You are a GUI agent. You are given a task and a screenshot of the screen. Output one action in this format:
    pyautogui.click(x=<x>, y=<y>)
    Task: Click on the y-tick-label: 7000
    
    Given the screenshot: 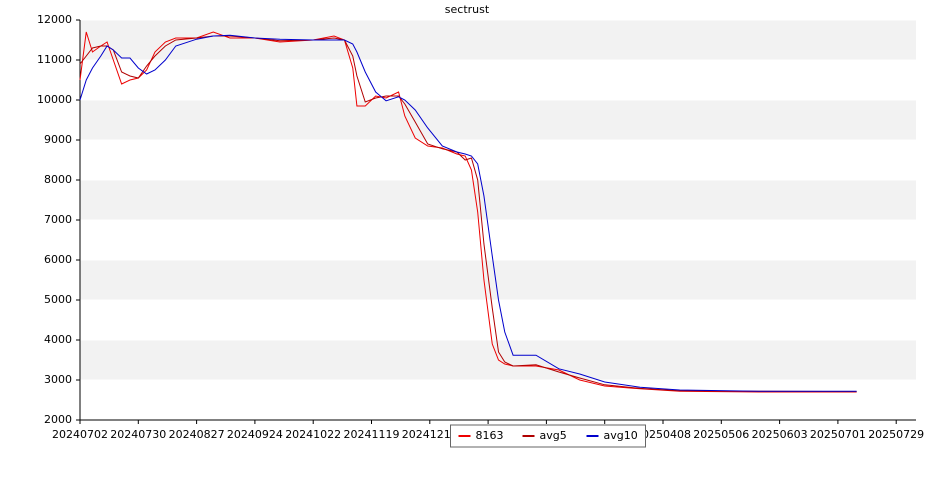 What is the action you would take?
    pyautogui.click(x=58, y=219)
    